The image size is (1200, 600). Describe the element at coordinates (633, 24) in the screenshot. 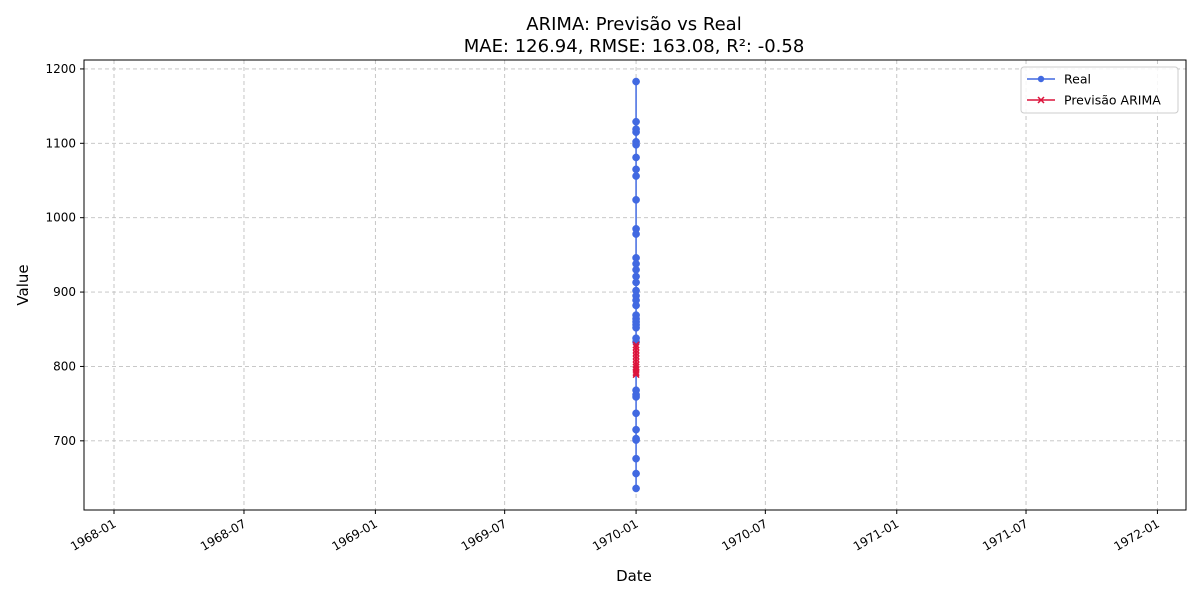

I see `chart-title: ARIMA: Previsão vs Real` at that location.